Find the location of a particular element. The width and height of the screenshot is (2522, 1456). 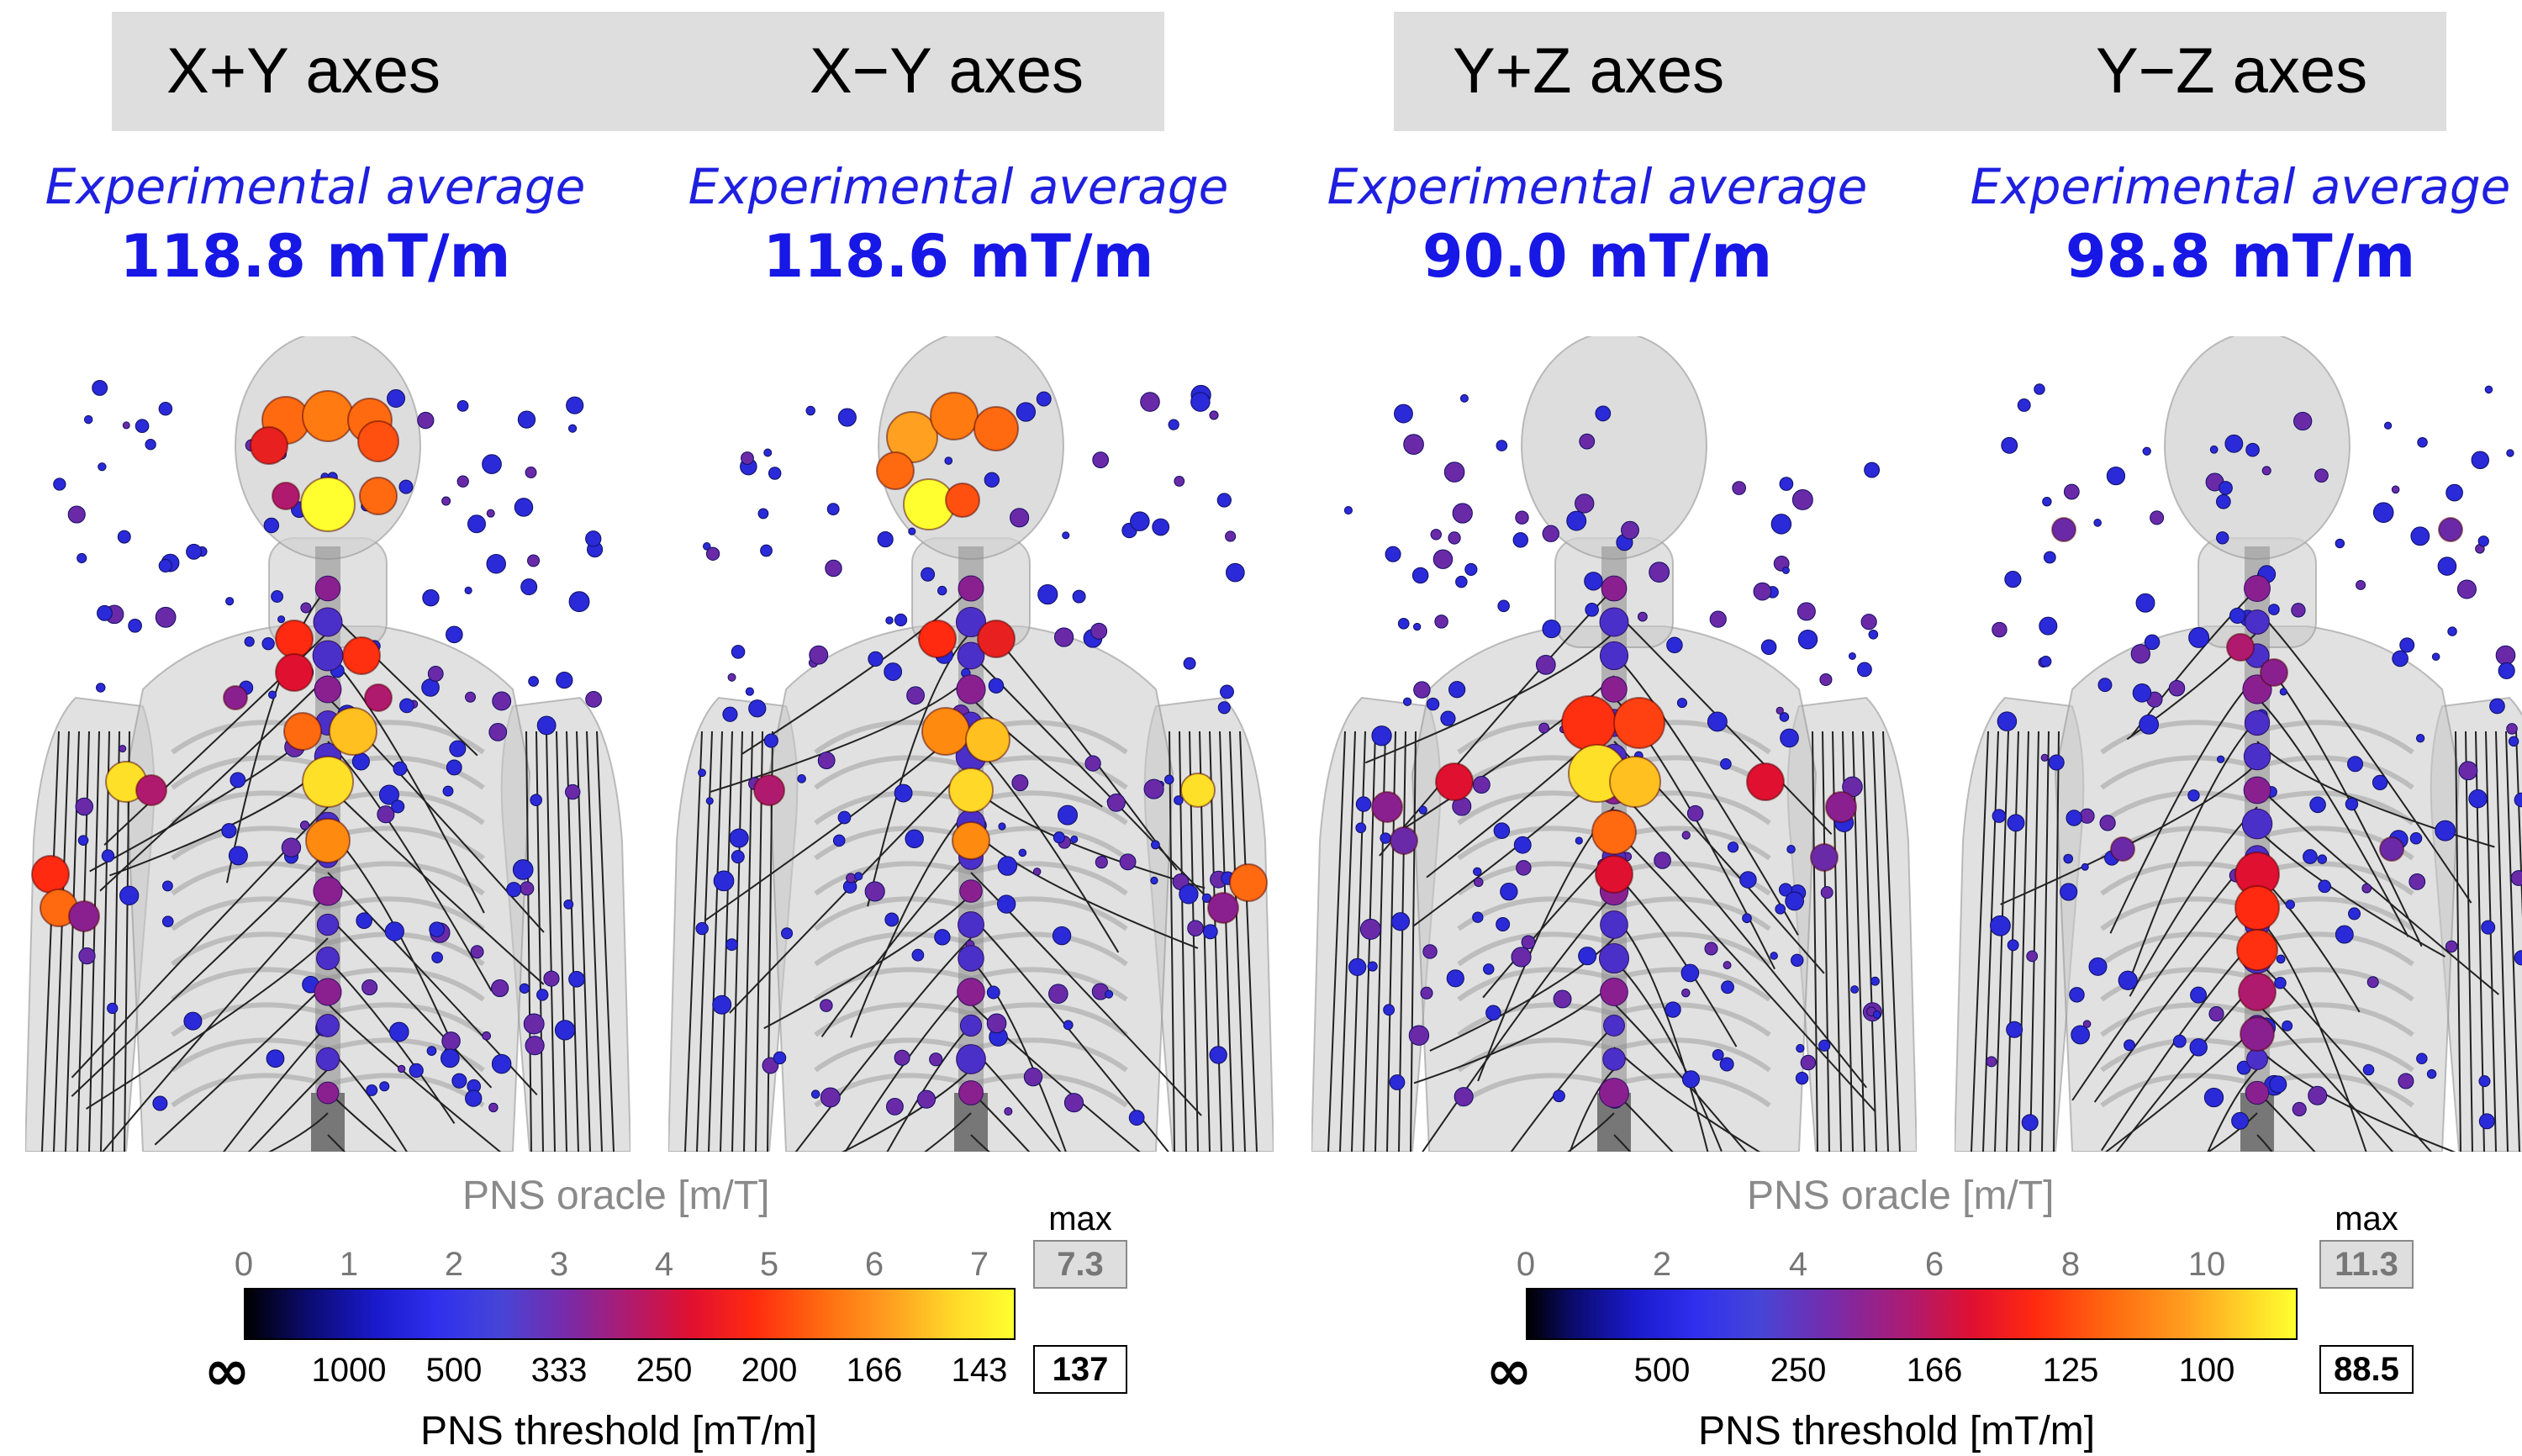

oracle-tick: 3 is located at coordinates (559, 1264).